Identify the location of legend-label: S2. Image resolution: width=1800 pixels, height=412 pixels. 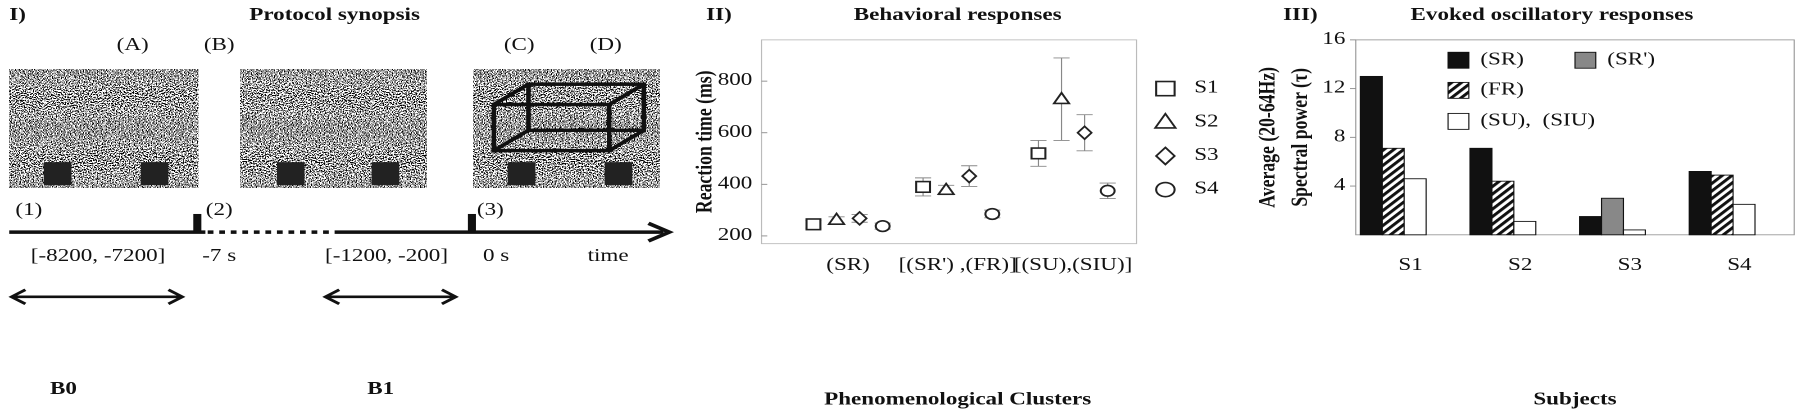
(1206, 121).